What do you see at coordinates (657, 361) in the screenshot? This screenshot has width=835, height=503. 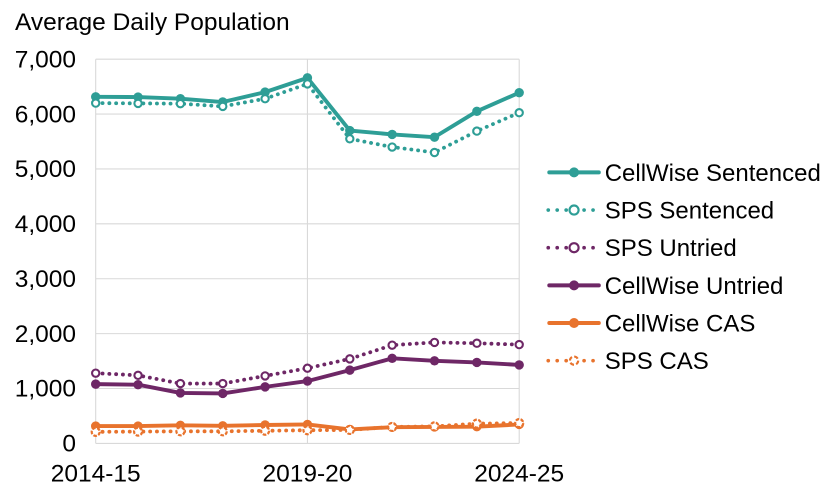 I see `svg-text: SPS CAS` at bounding box center [657, 361].